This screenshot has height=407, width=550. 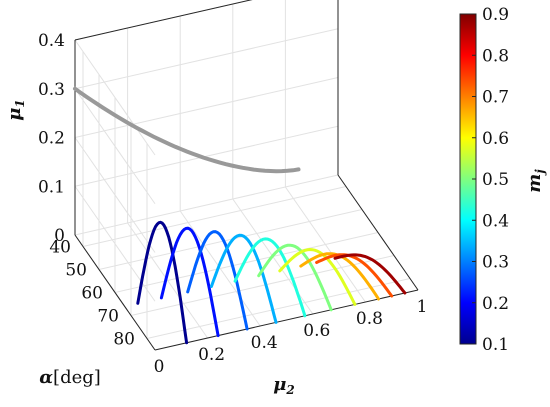 I want to click on x-tick-label: 1, so click(x=422, y=307).